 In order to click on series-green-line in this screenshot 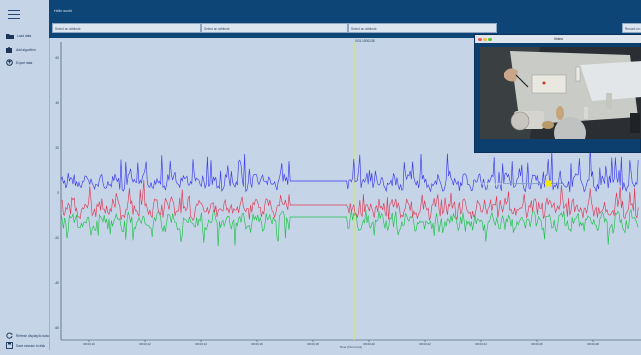, I will do `click(349, 227)`.